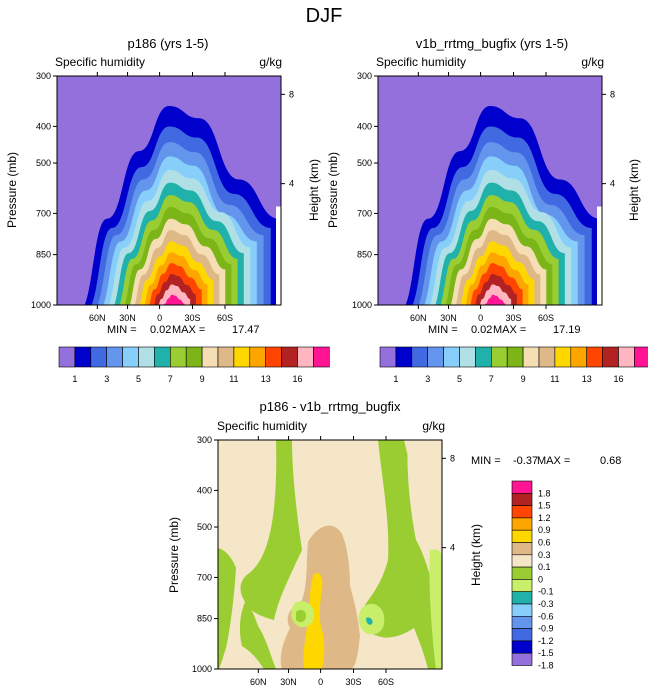 Image resolution: width=648 pixels, height=694 pixels. What do you see at coordinates (170, 379) in the screenshot?
I see `colorbar-label: 7` at bounding box center [170, 379].